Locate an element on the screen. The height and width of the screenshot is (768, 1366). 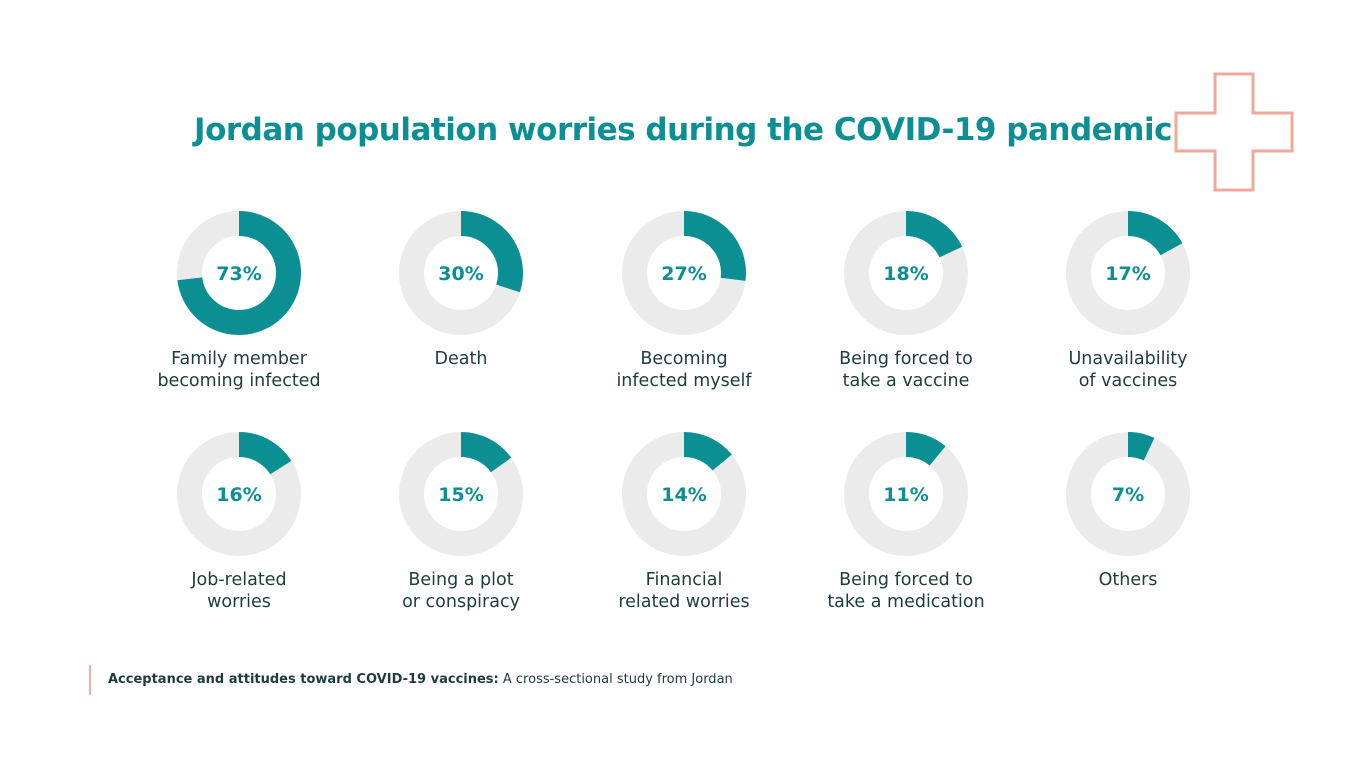
donut-10: 7% is located at coordinates (1128, 494).